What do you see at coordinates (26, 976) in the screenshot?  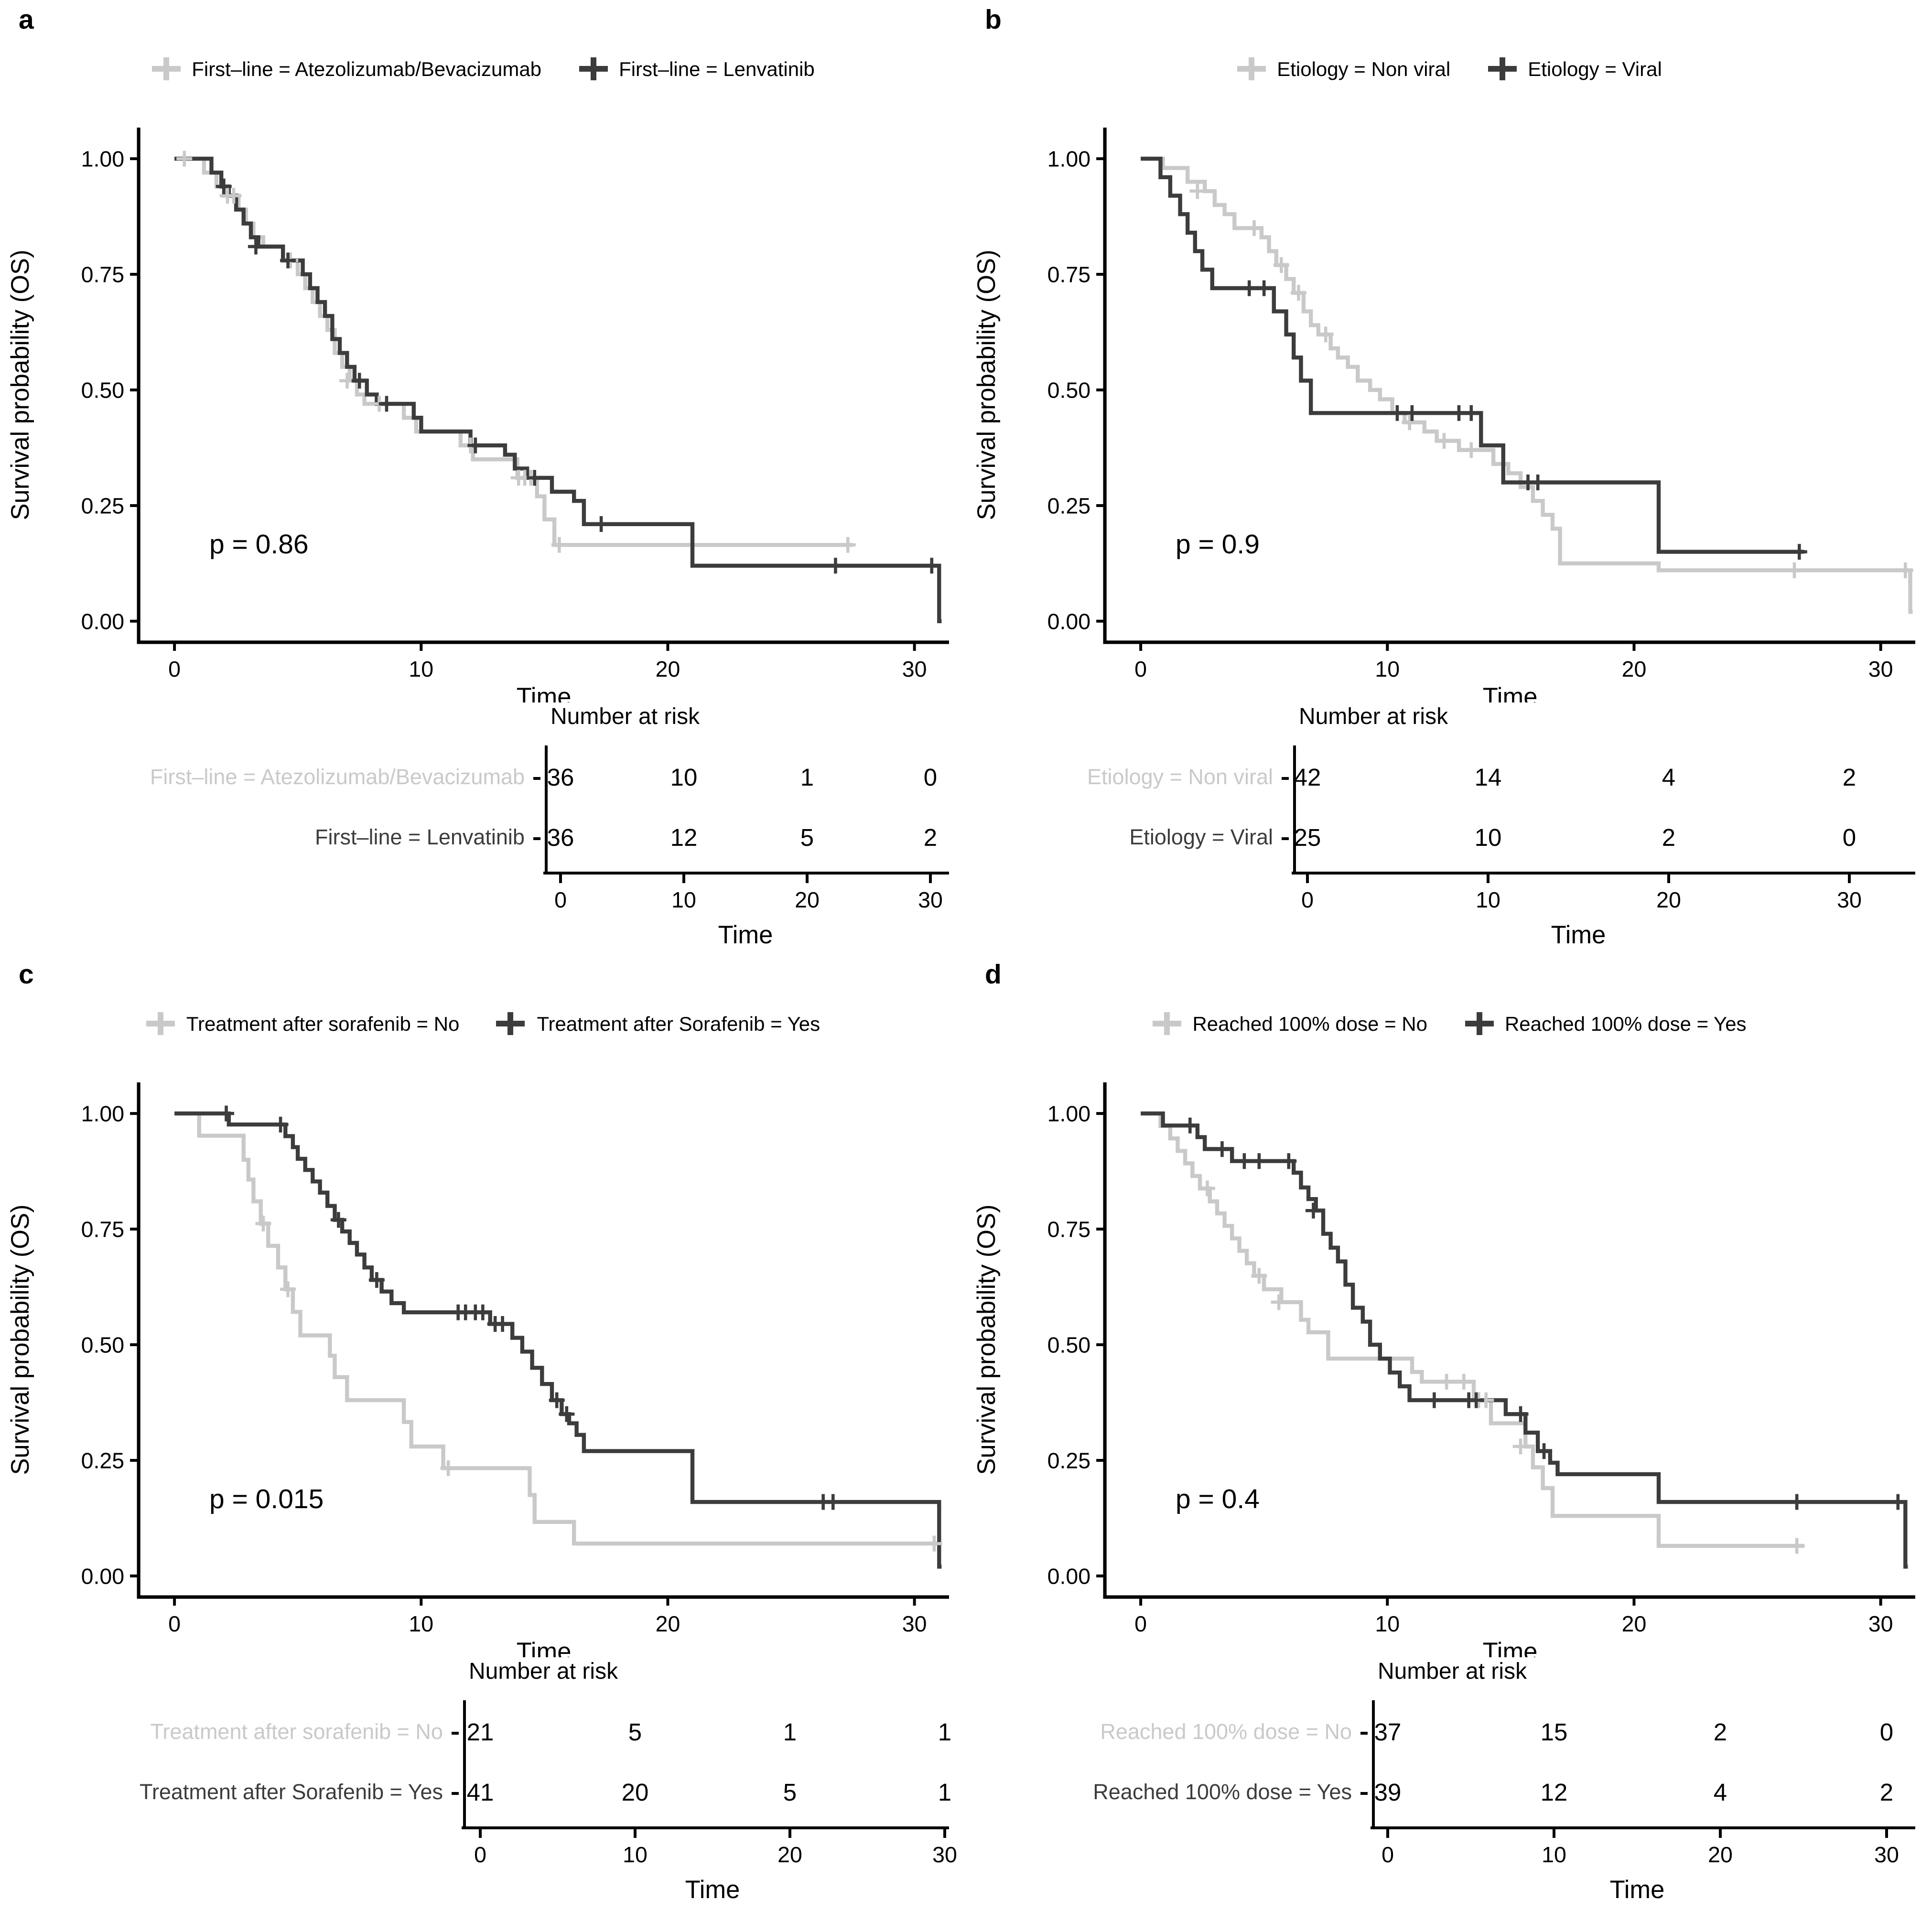 I see `panel-letter: c` at bounding box center [26, 976].